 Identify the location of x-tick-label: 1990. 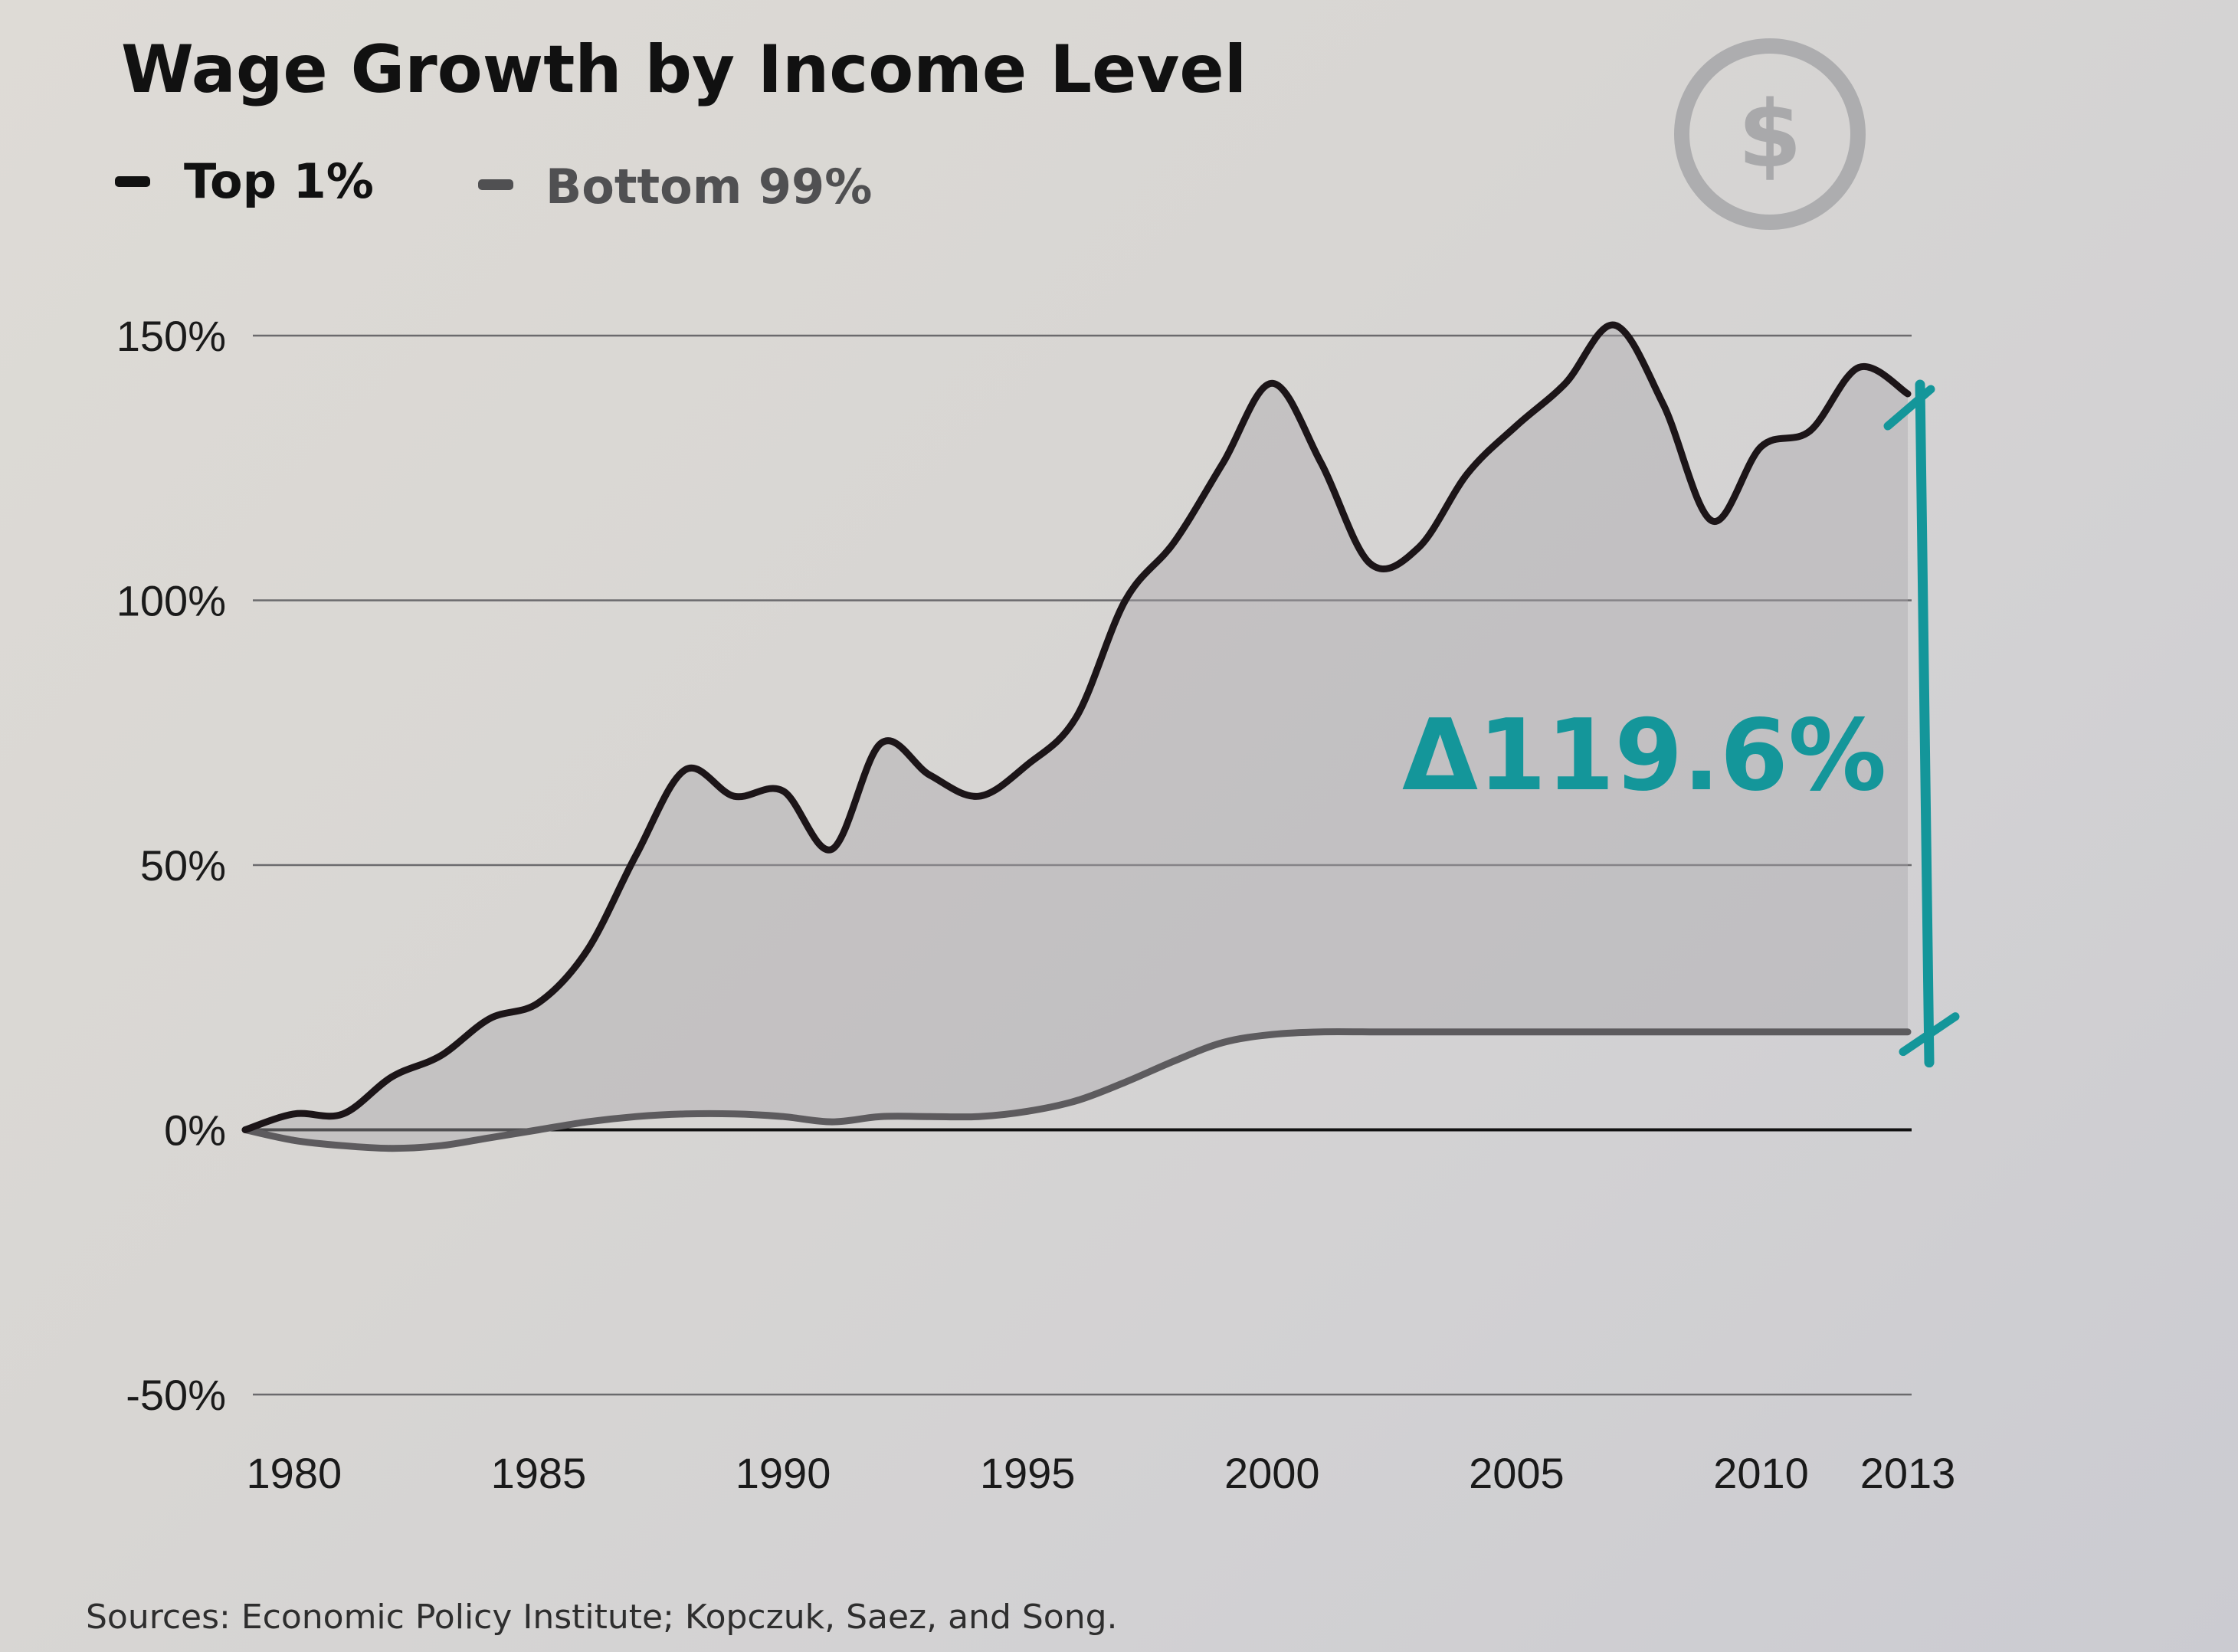
(783, 1473).